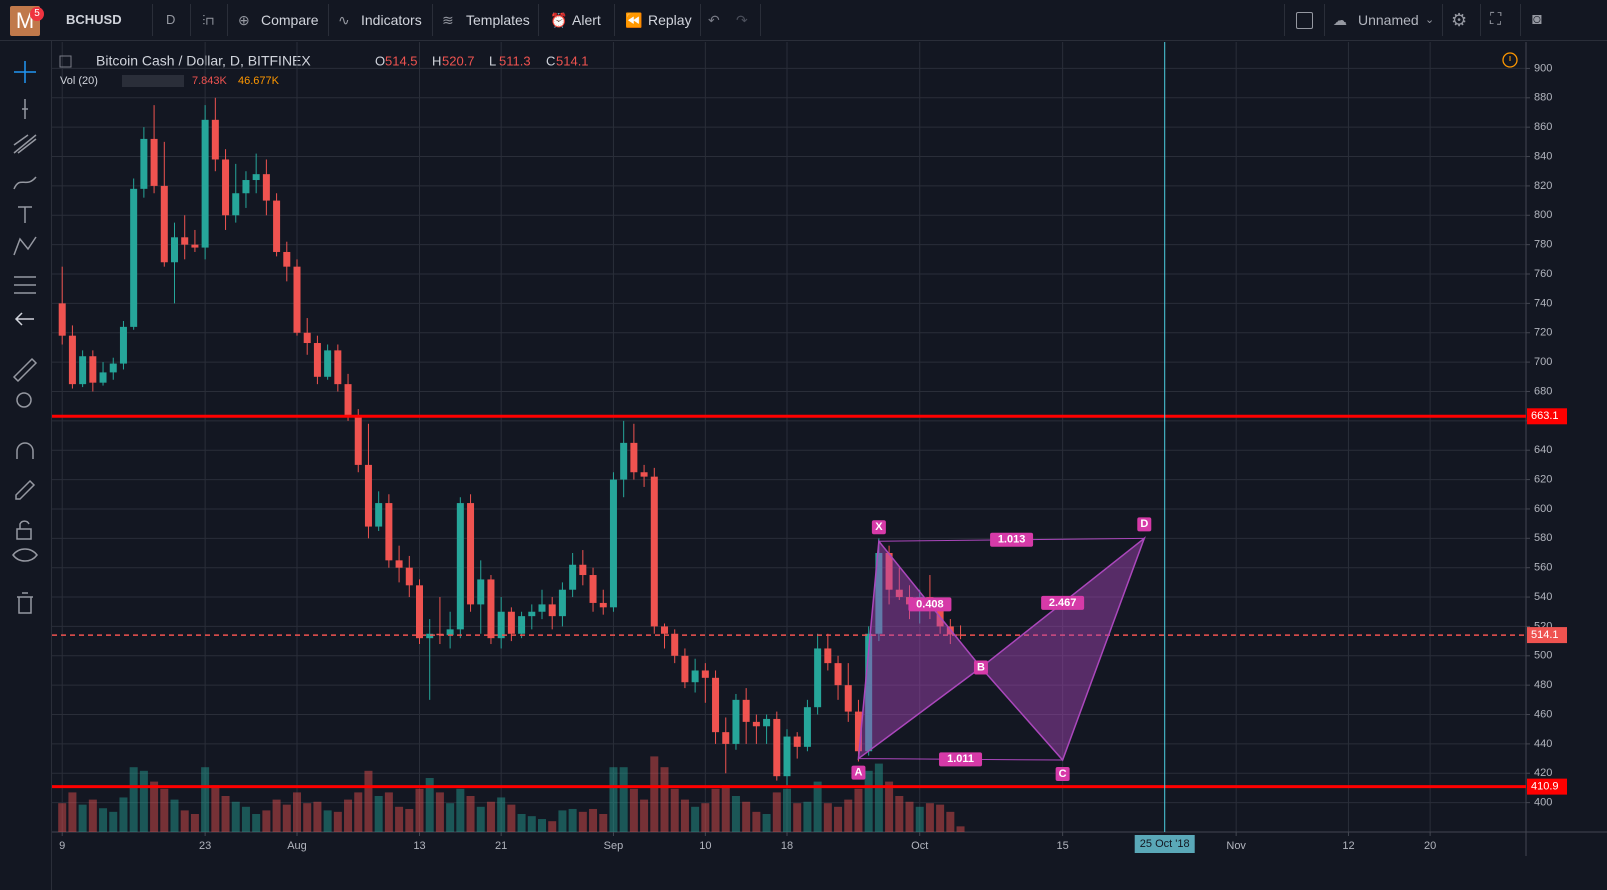 This screenshot has height=890, width=1607. Describe the element at coordinates (25, 285) in the screenshot. I see `prediction-tool` at that location.